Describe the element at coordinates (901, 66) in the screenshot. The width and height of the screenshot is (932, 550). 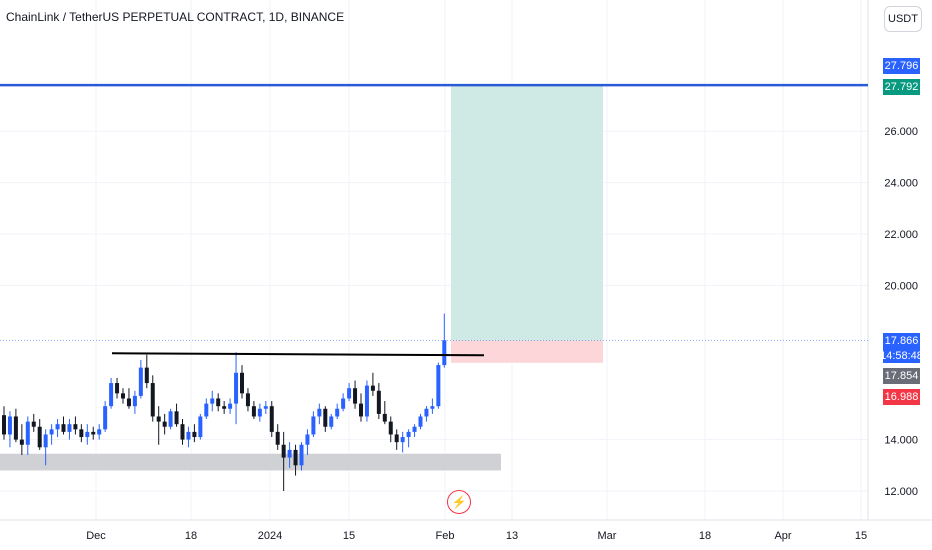
I see `target-top-badge: 27.796` at that location.